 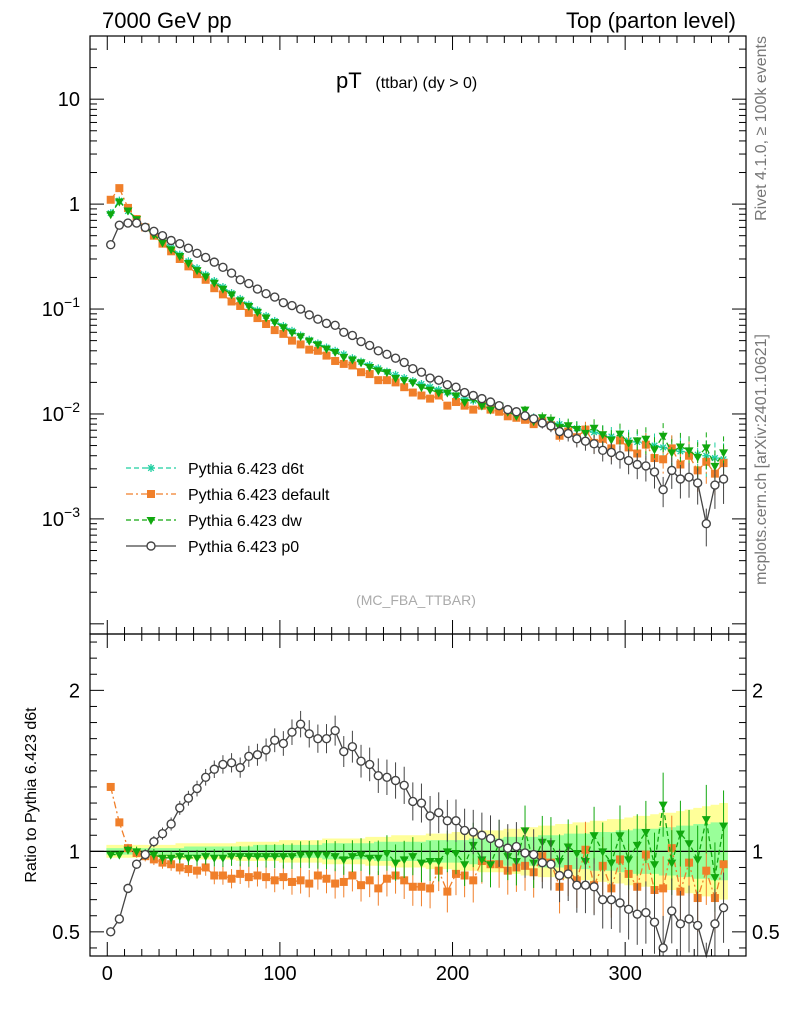 What do you see at coordinates (72, 512) in the screenshot?
I see `main-ytick-label-exponent: −3` at bounding box center [72, 512].